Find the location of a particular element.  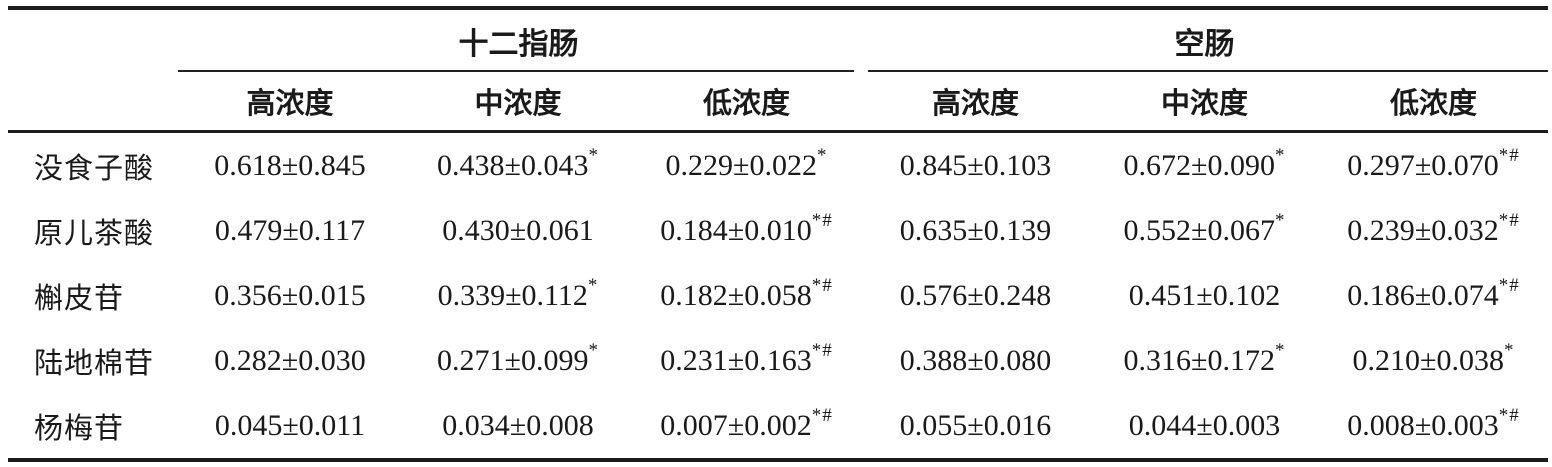

value-cell: 0.316±0.172* is located at coordinates (1204, 360).